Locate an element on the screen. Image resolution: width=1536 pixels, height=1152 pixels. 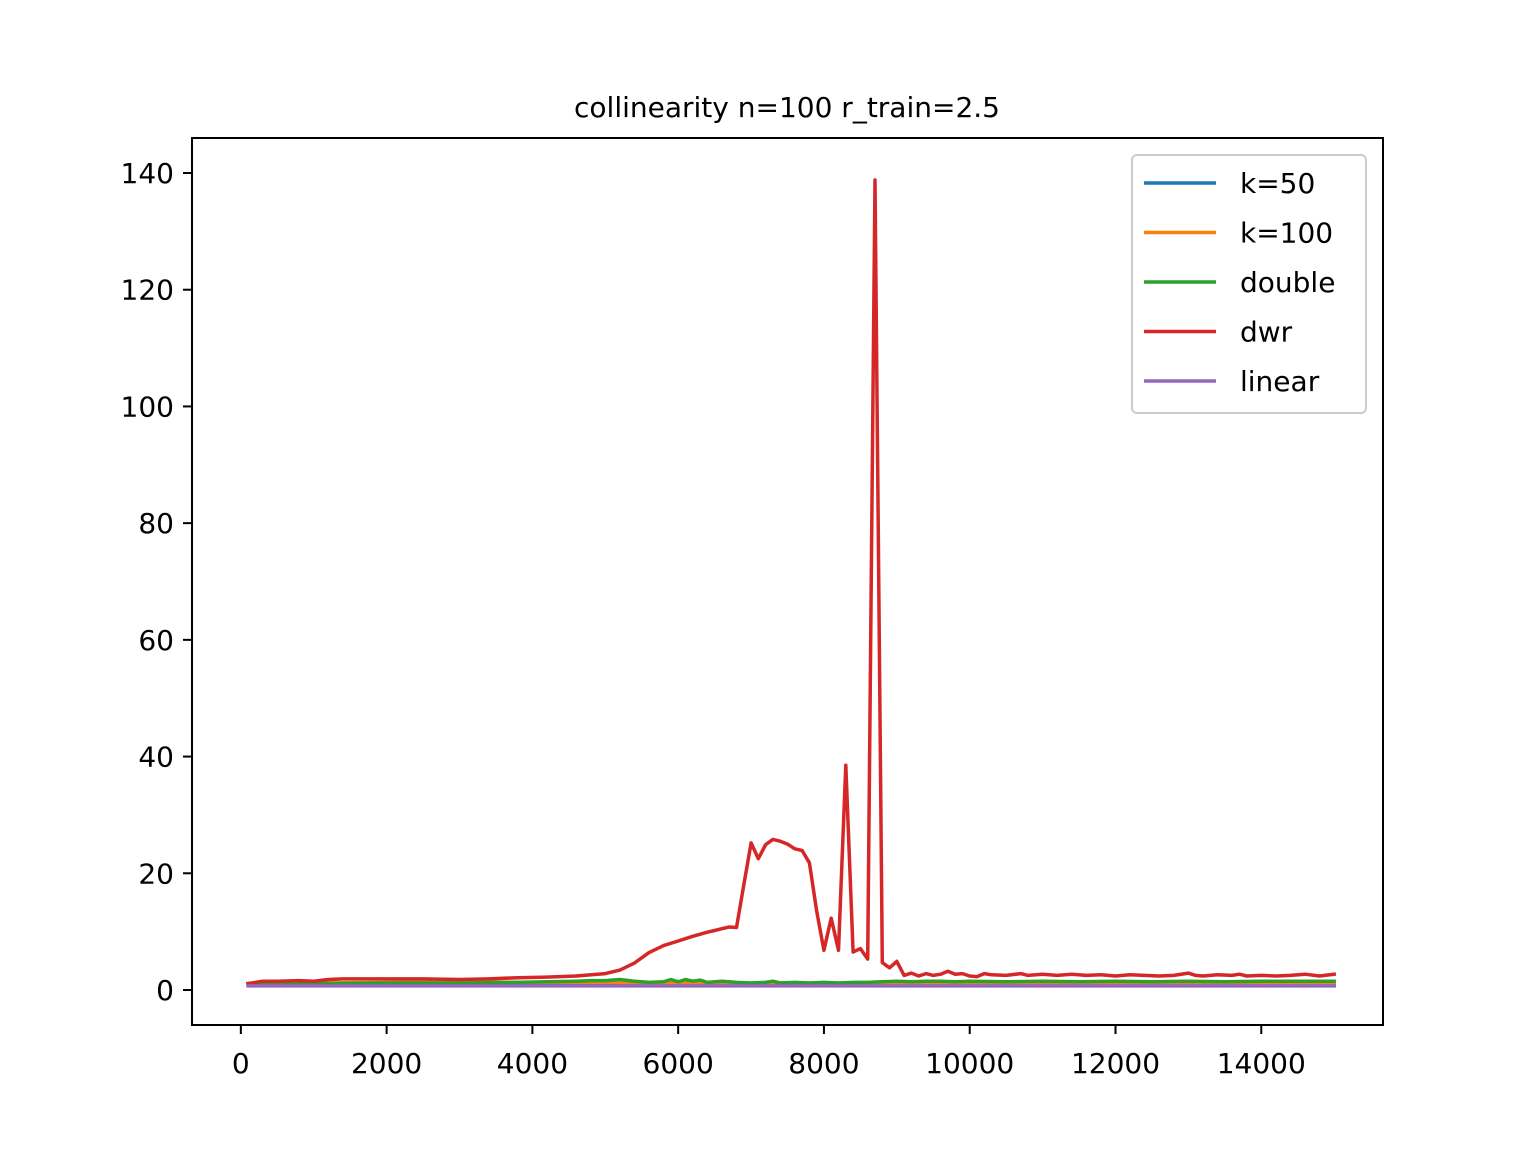
x-tick-label: 6000 is located at coordinates (678, 1063).